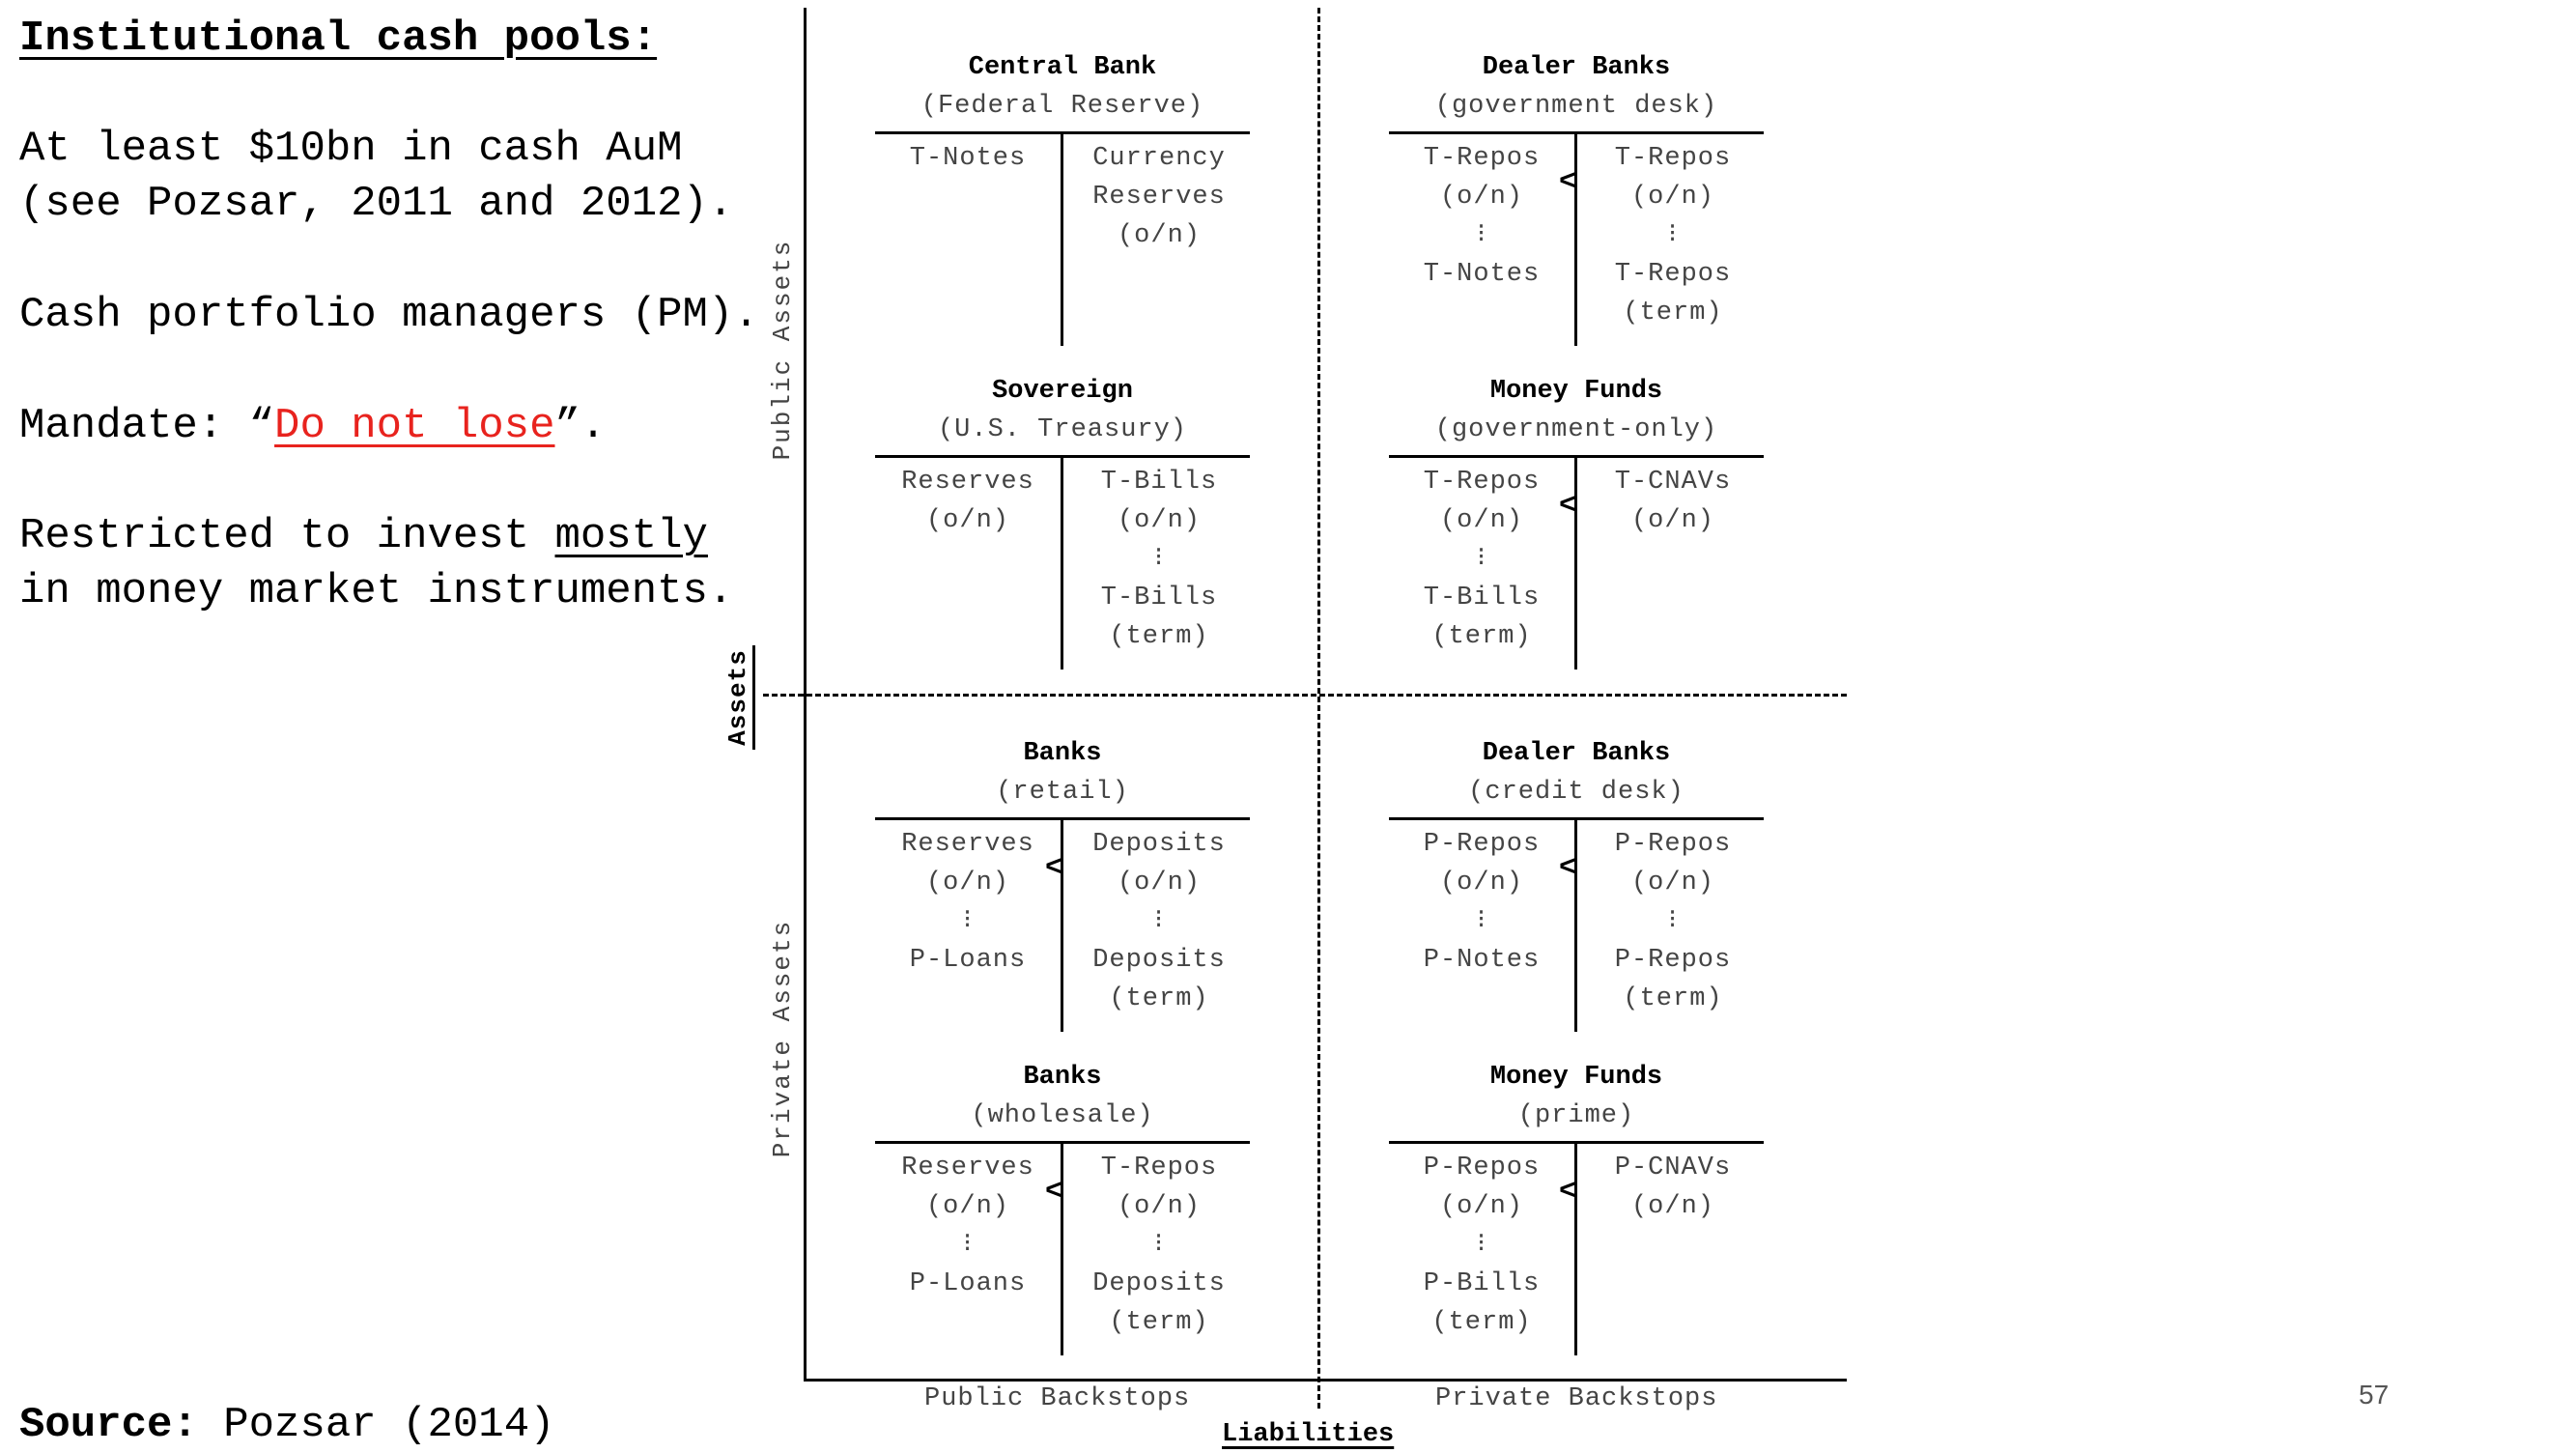  Describe the element at coordinates (389, 315) in the screenshot. I see `portfolio-managers-line: Cash portfolio managers (PM).` at that location.